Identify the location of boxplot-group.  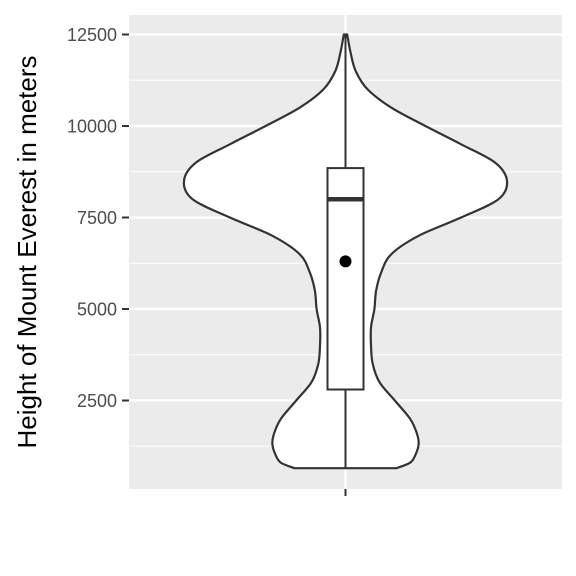
(345, 251).